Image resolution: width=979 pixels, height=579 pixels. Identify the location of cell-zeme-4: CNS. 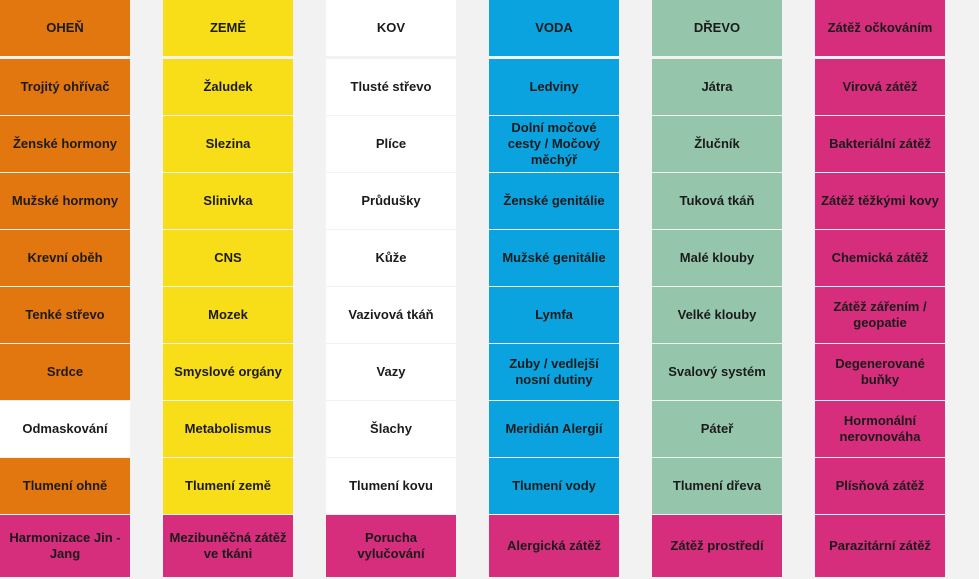
(228, 258).